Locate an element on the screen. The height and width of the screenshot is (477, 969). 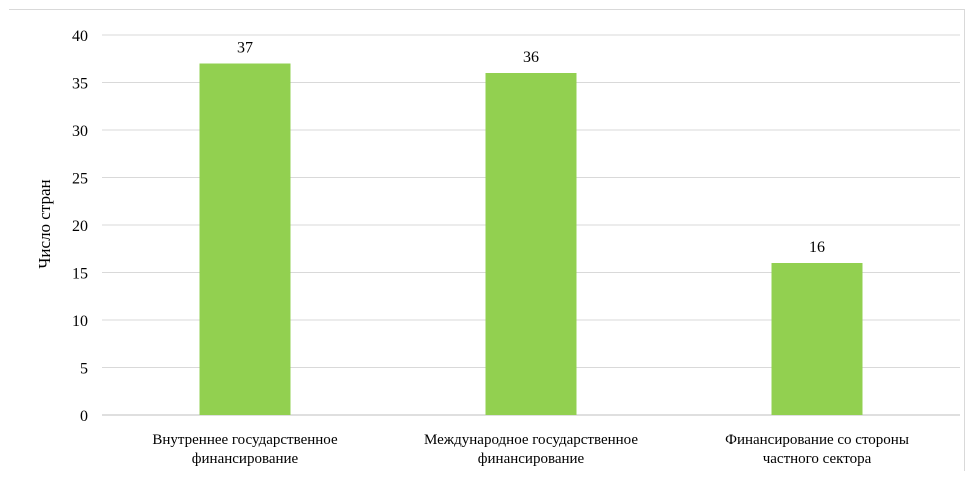
y-tick-label-35: 35 is located at coordinates (80, 84).